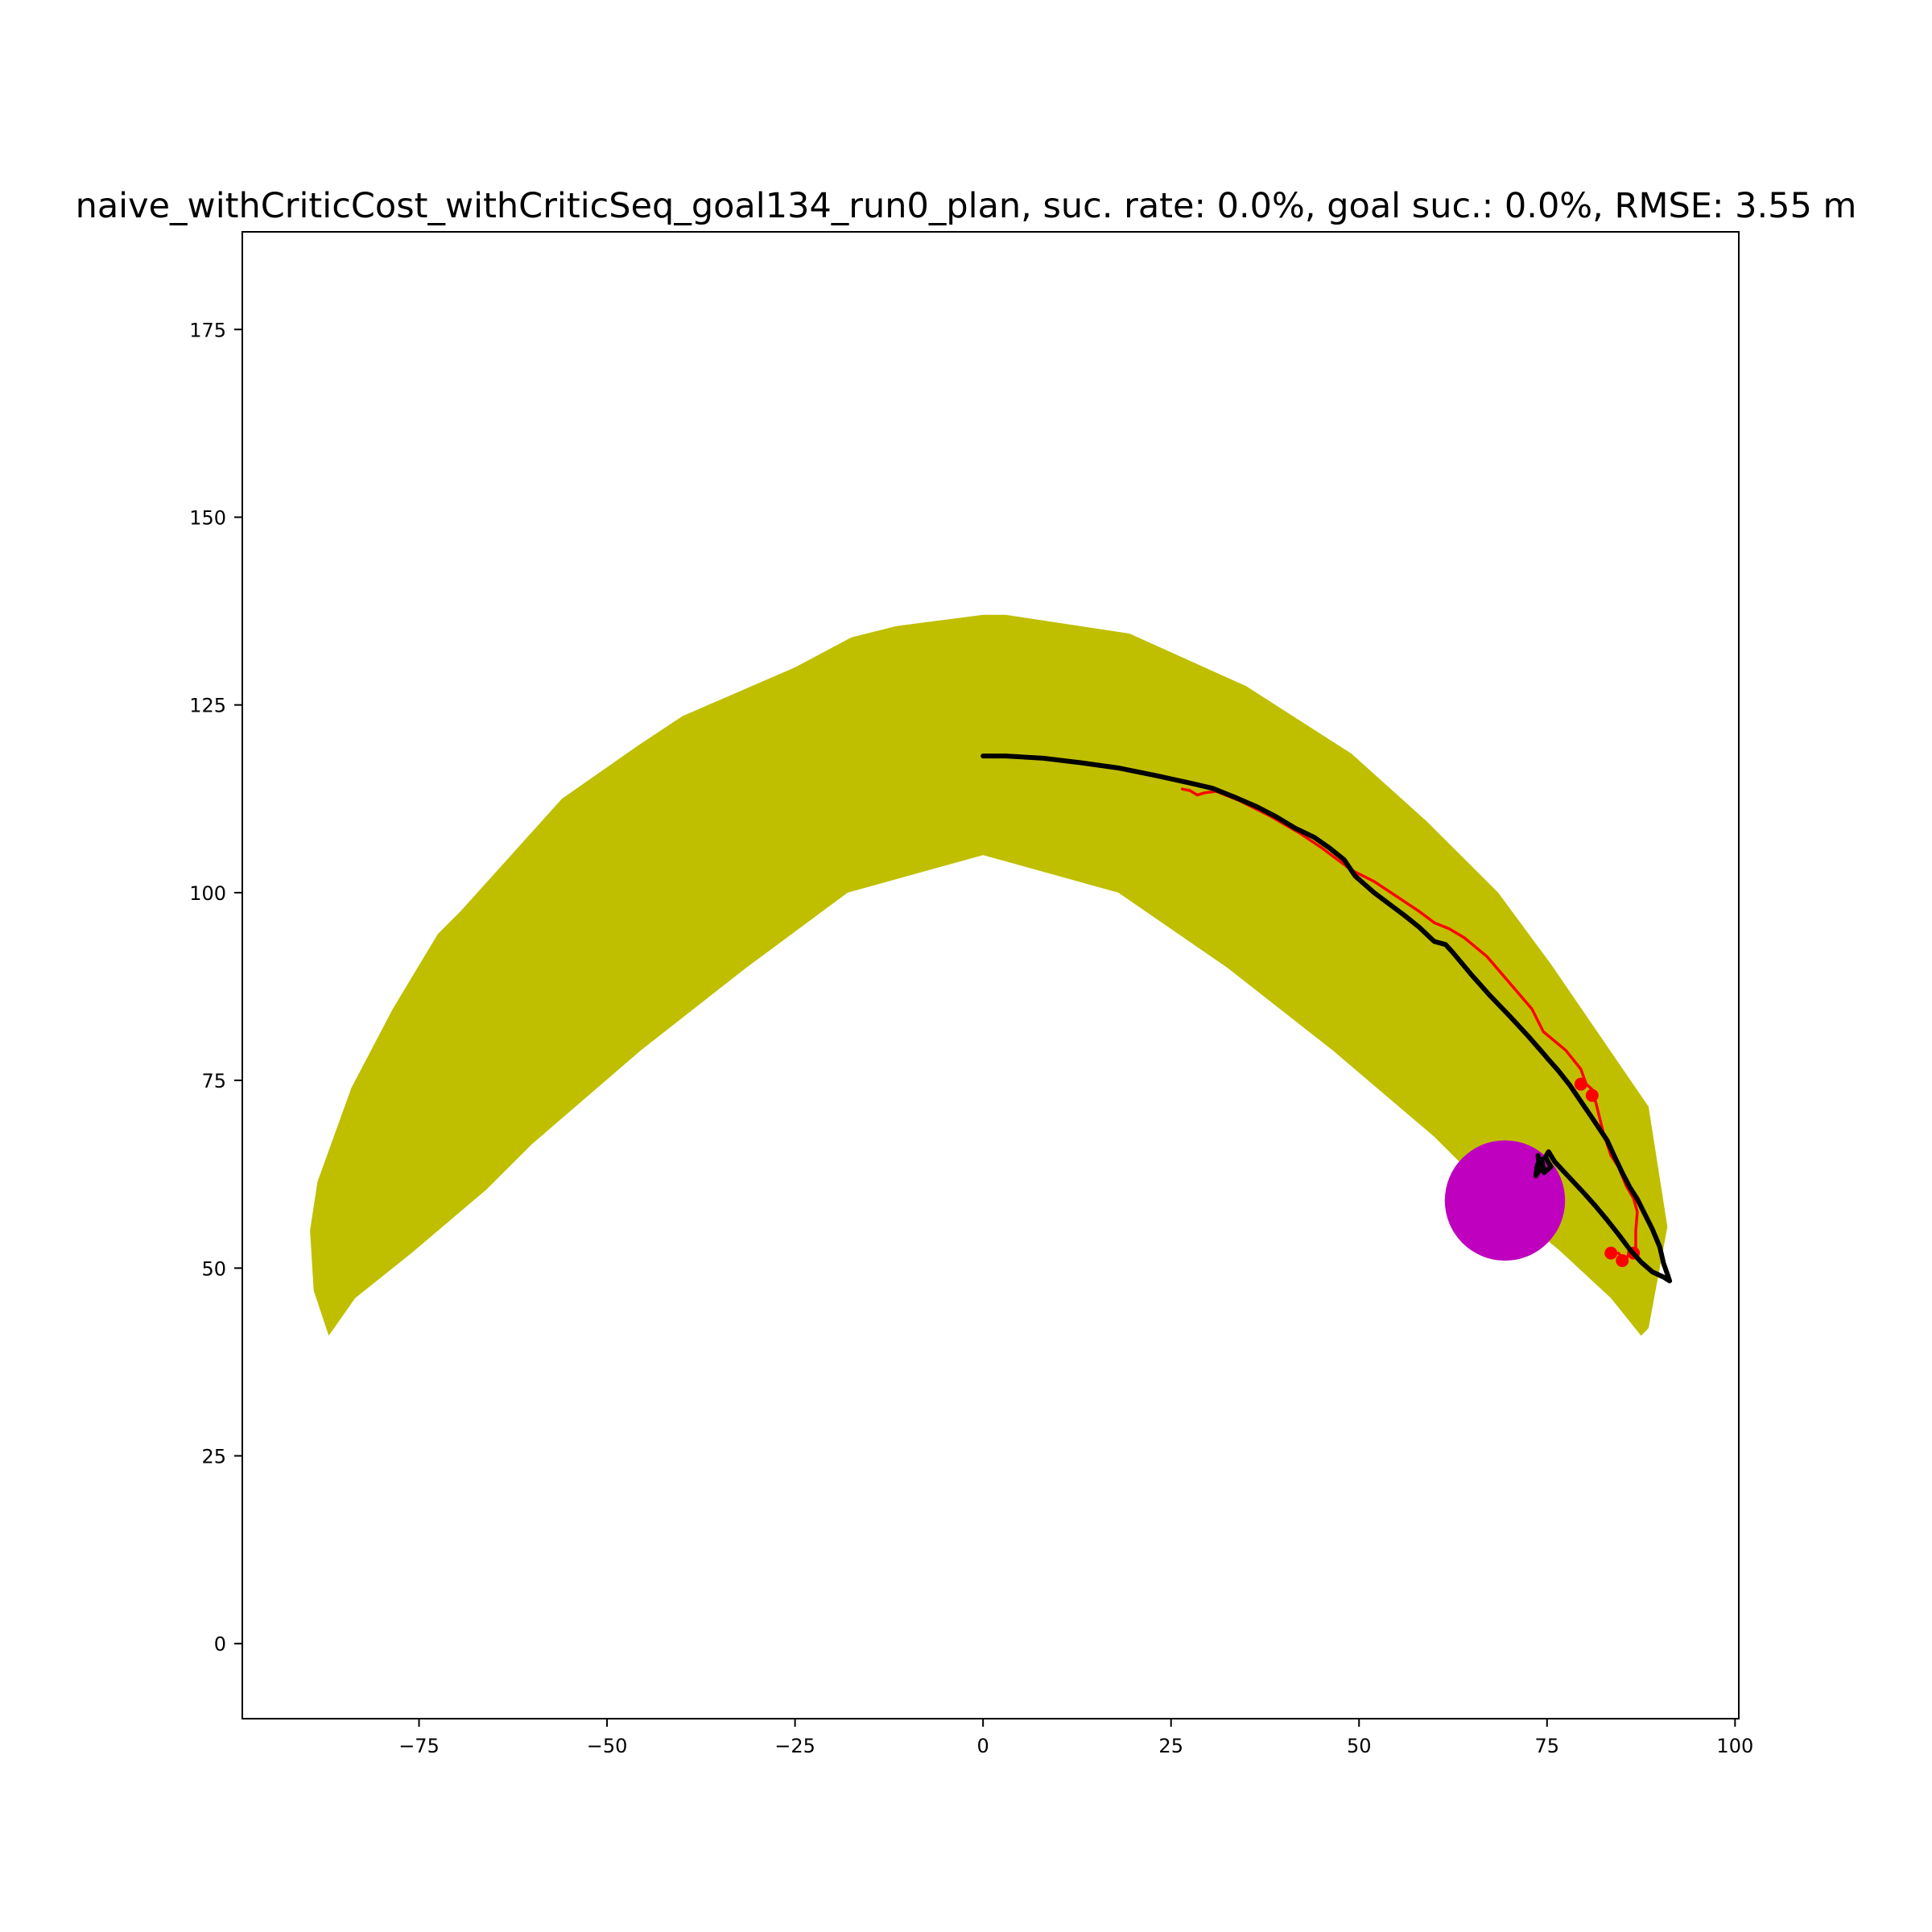 The height and width of the screenshot is (1932, 1932). What do you see at coordinates (220, 1644) in the screenshot?
I see `y-tick-label: 0` at bounding box center [220, 1644].